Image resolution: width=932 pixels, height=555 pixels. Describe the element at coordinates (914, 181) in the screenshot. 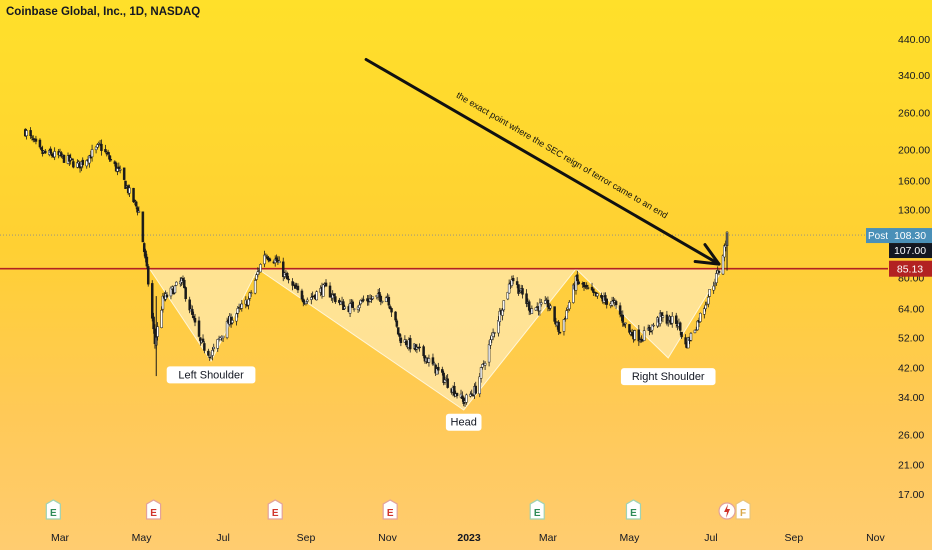

I see `y-tick-label: 160.00` at that location.